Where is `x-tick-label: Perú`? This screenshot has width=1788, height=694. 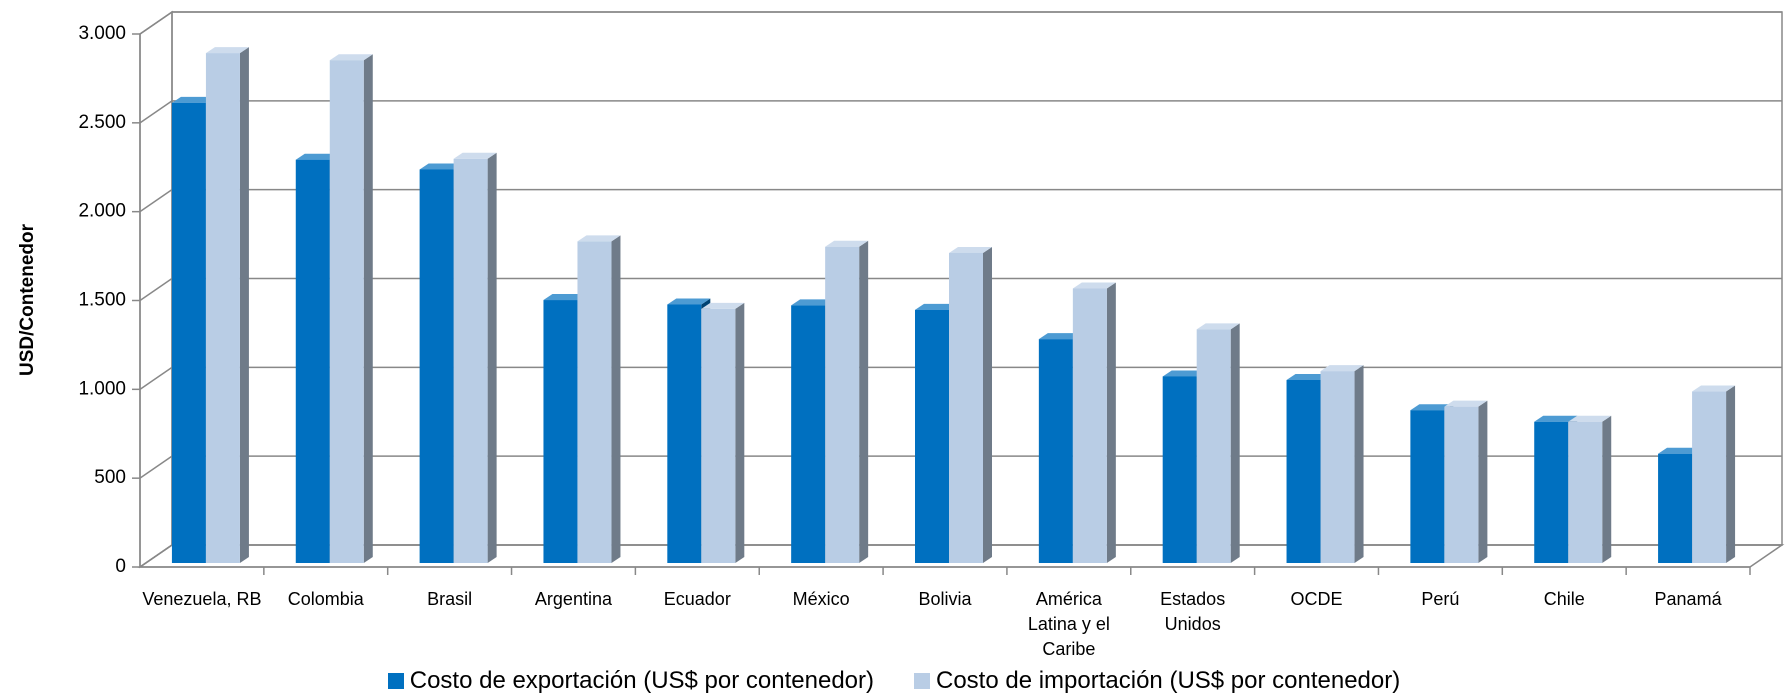 x-tick-label: Perú is located at coordinates (1440, 599).